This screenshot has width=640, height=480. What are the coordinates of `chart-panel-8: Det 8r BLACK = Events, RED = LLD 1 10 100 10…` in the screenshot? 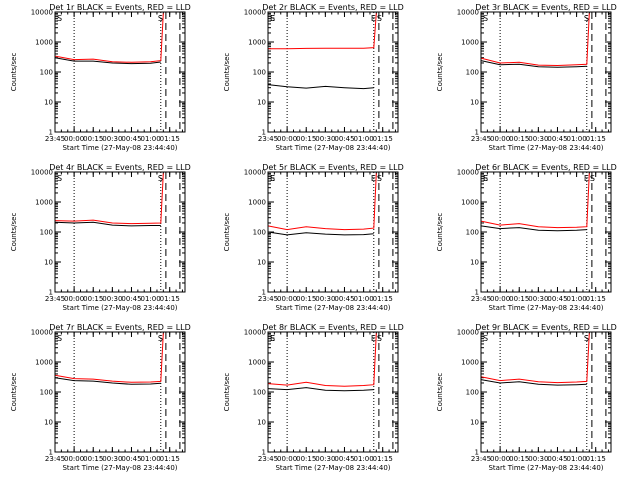 It's located at (313, 397).